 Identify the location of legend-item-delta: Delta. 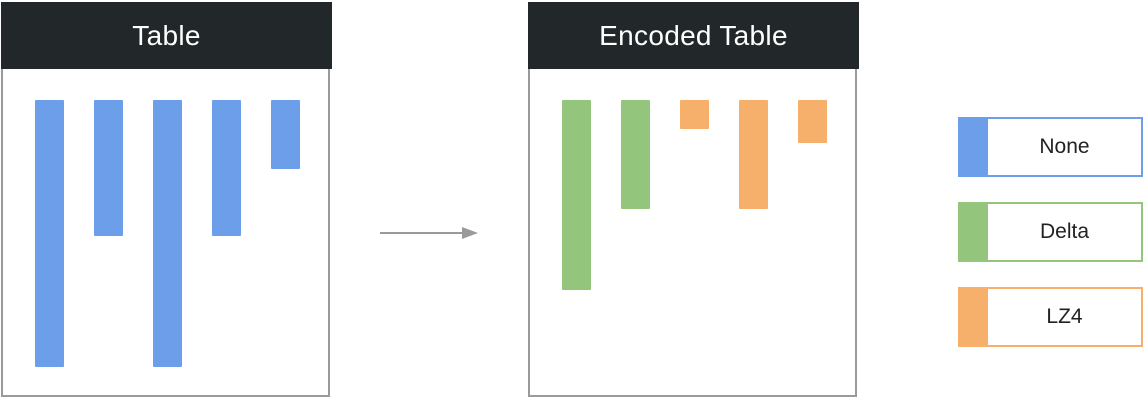
(1050, 232).